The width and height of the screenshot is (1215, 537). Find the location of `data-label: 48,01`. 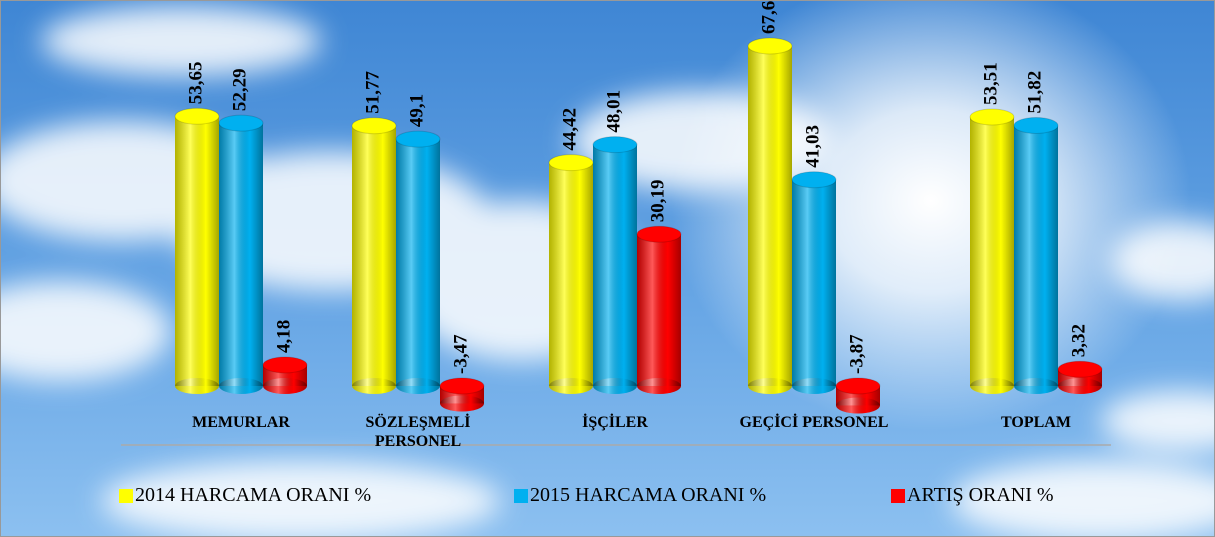

data-label: 48,01 is located at coordinates (613, 111).